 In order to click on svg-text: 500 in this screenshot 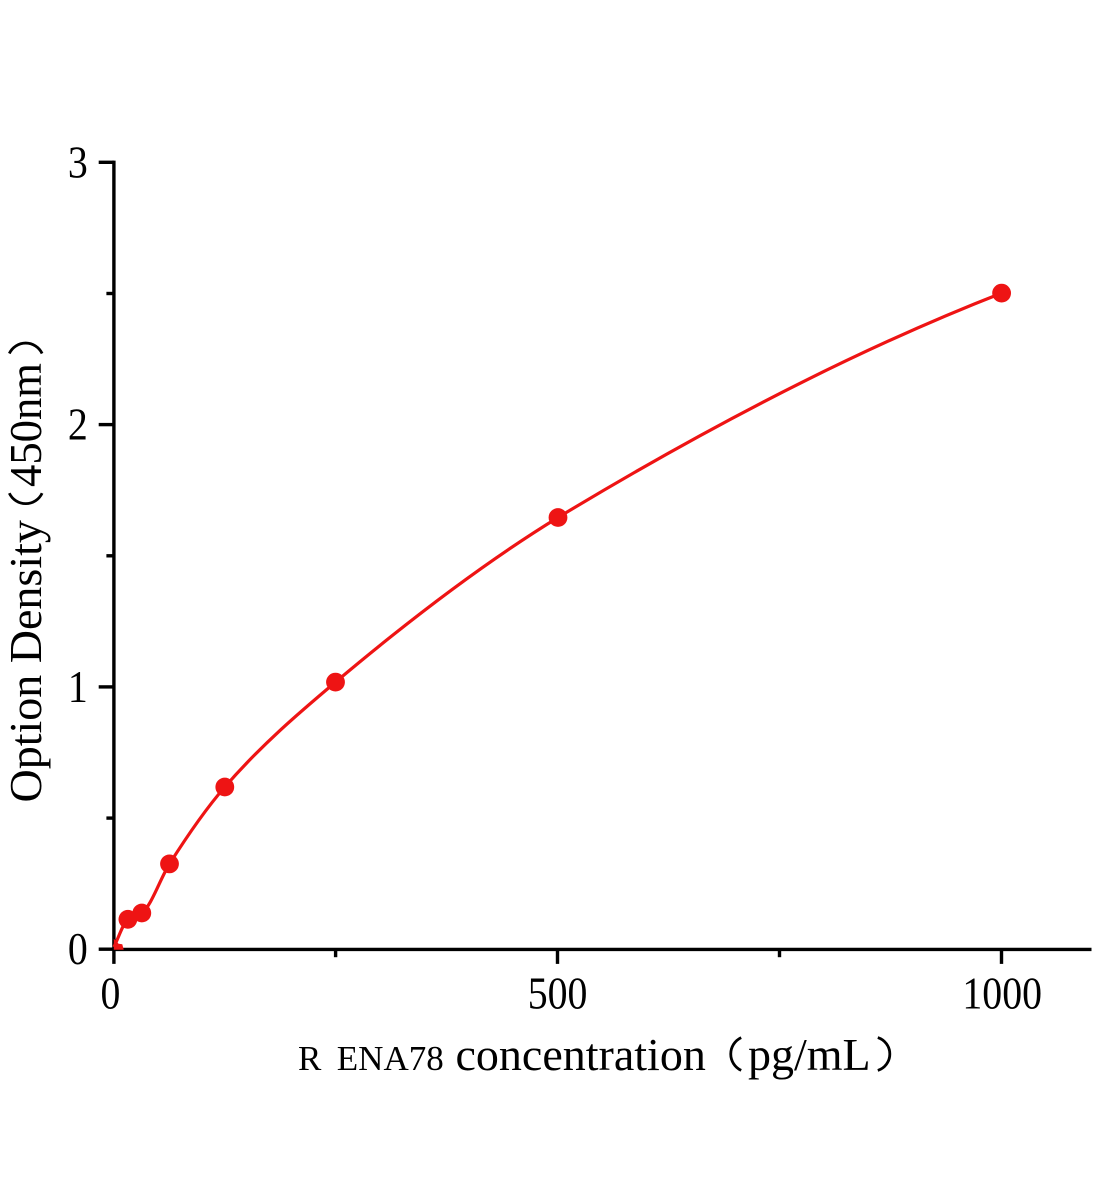, I will do `click(558, 993)`.